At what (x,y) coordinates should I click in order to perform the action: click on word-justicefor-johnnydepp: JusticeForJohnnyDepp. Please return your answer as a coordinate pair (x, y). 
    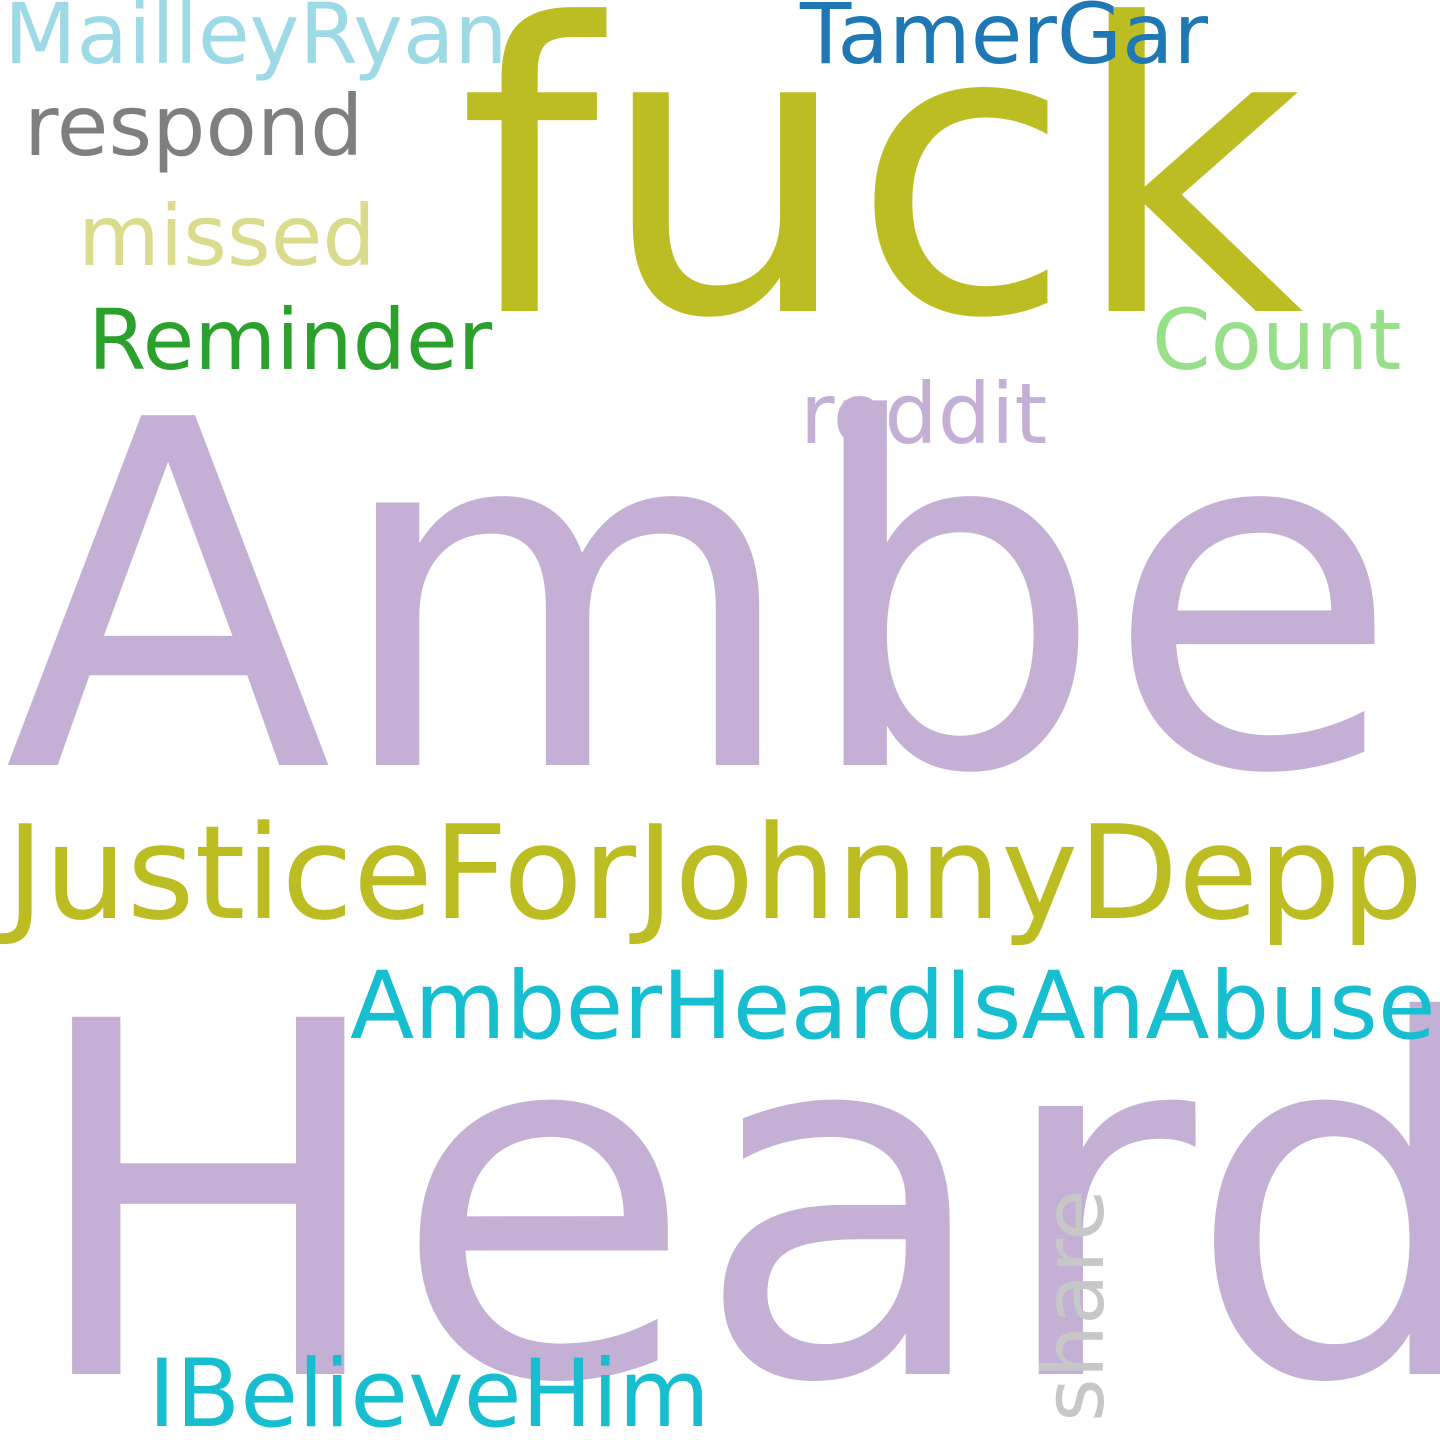
    Looking at the image, I should click on (715, 873).